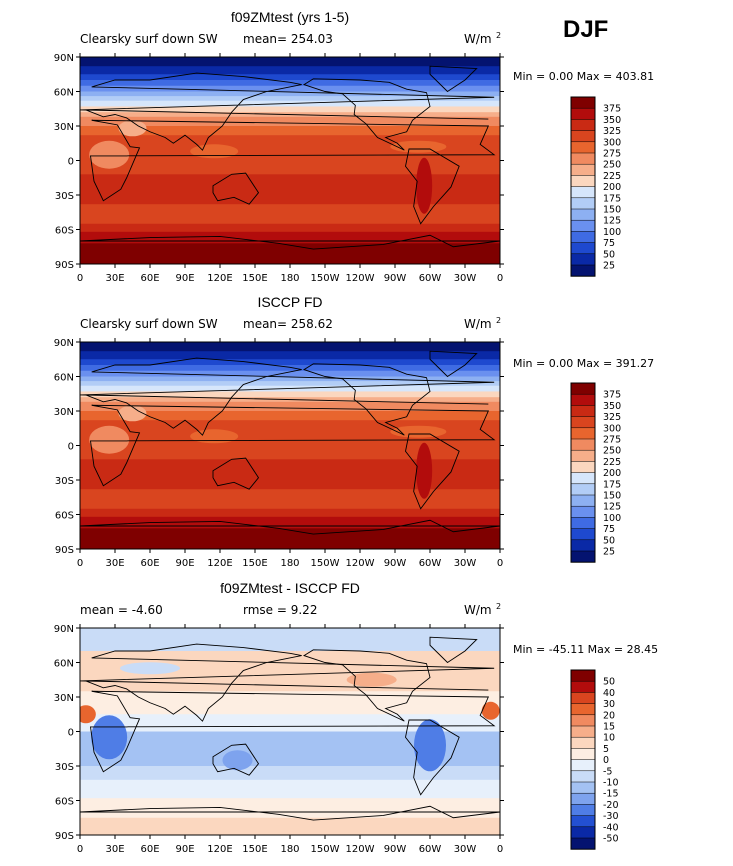  What do you see at coordinates (612, 176) in the screenshot?
I see `colorbar-label: 225` at bounding box center [612, 176].